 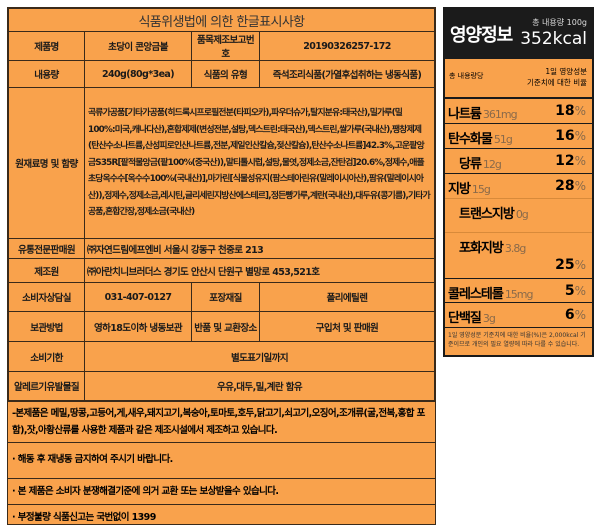 I want to click on nutrient-amount: 15mg, so click(x=519, y=294).